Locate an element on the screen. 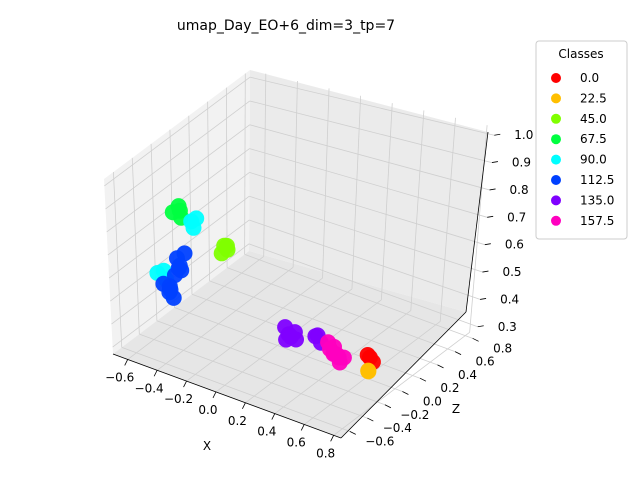 The image size is (640, 480). z-axis-line is located at coordinates (477, 222).